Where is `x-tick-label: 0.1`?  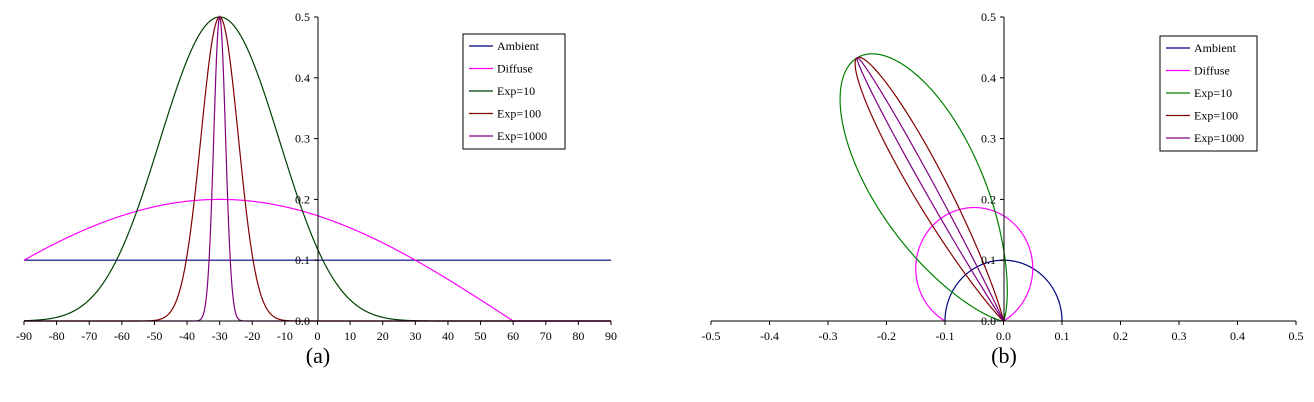 x-tick-label: 0.1 is located at coordinates (1062, 336).